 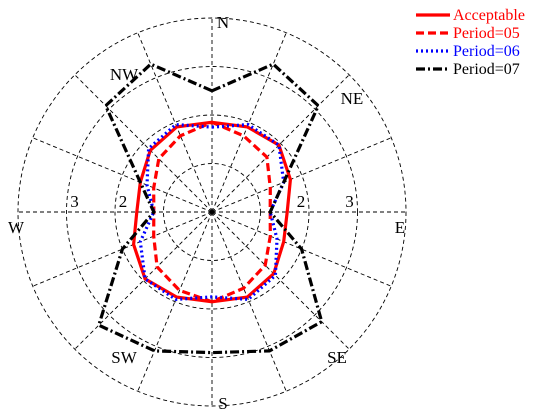 What do you see at coordinates (124, 357) in the screenshot?
I see `direction-label-sw: SW` at bounding box center [124, 357].